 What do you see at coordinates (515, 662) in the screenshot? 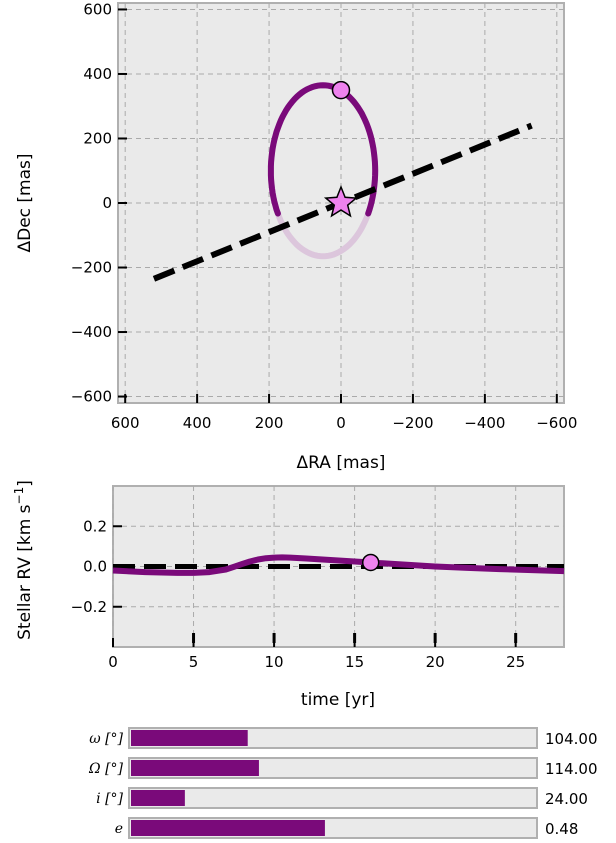
I see `rv-x-tick-label: 25` at bounding box center [515, 662].